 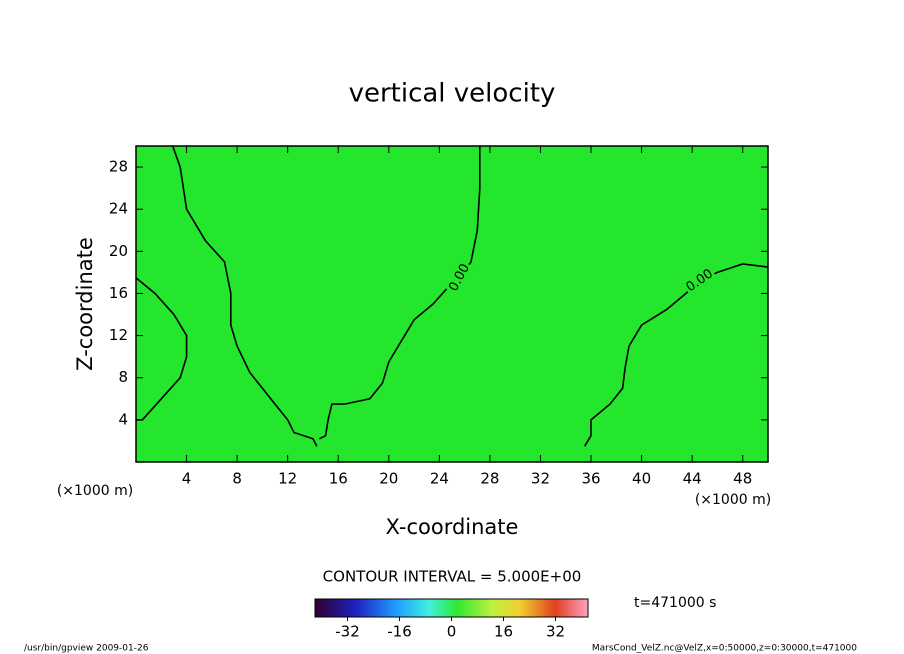 I want to click on contour-interval: CONTOUR INTERVAL = 5.000E+00, so click(x=452, y=577).